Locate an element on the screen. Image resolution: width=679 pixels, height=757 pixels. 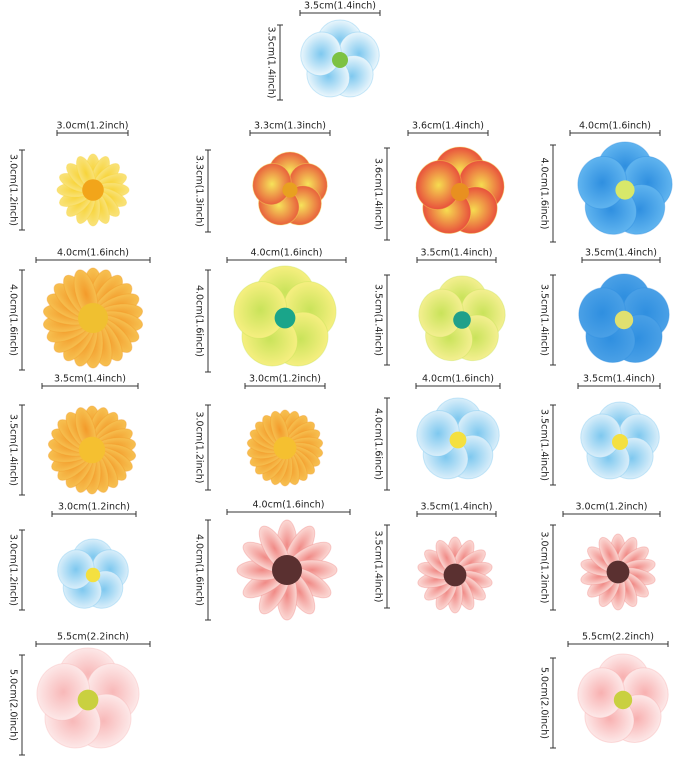
height-label: 3.6cm(1.4inch) is located at coordinates (378, 194).